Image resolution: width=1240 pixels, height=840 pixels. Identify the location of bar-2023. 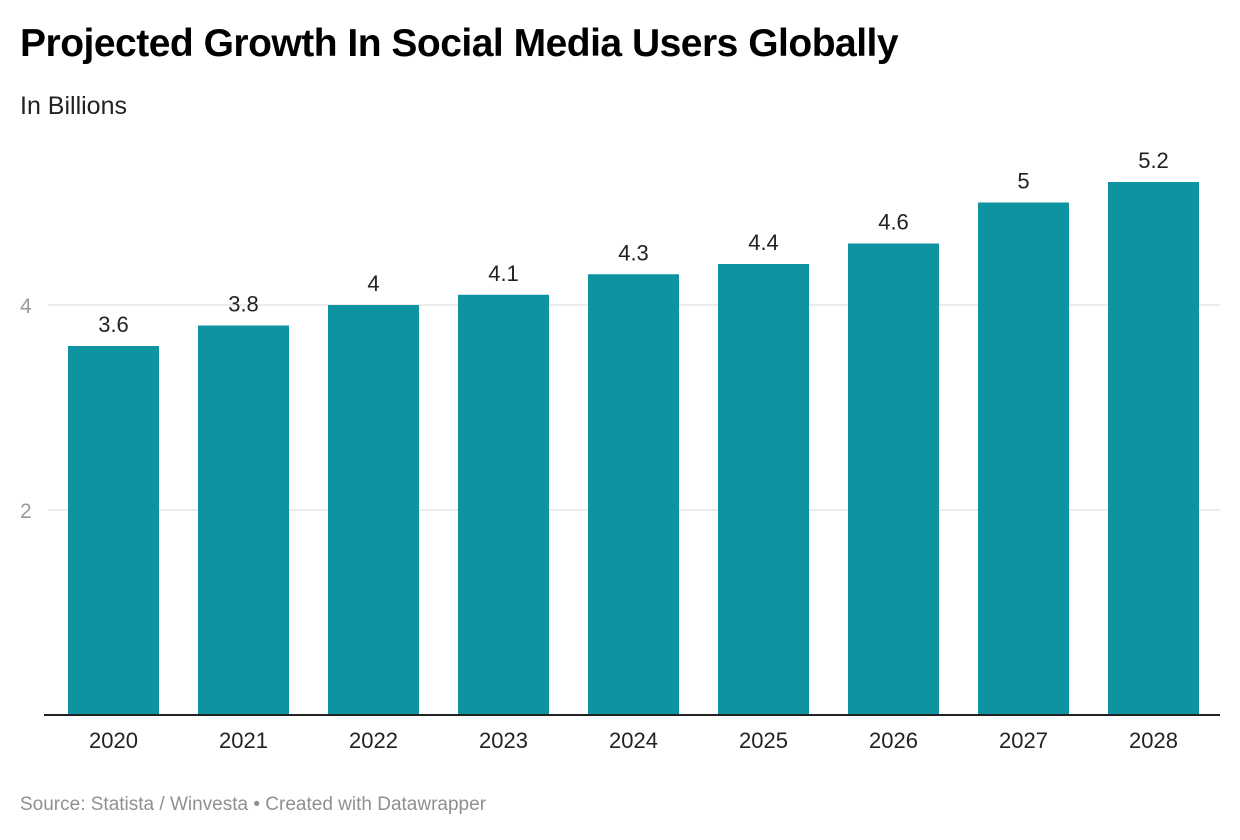
(503, 504).